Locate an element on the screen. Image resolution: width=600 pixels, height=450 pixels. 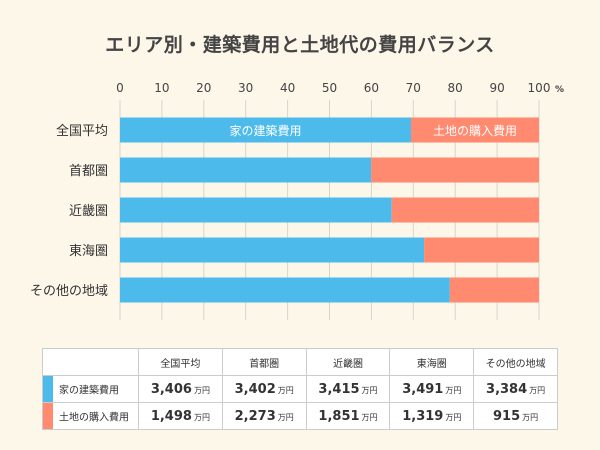
table-cell: 1,498 万円 is located at coordinates (180, 416).